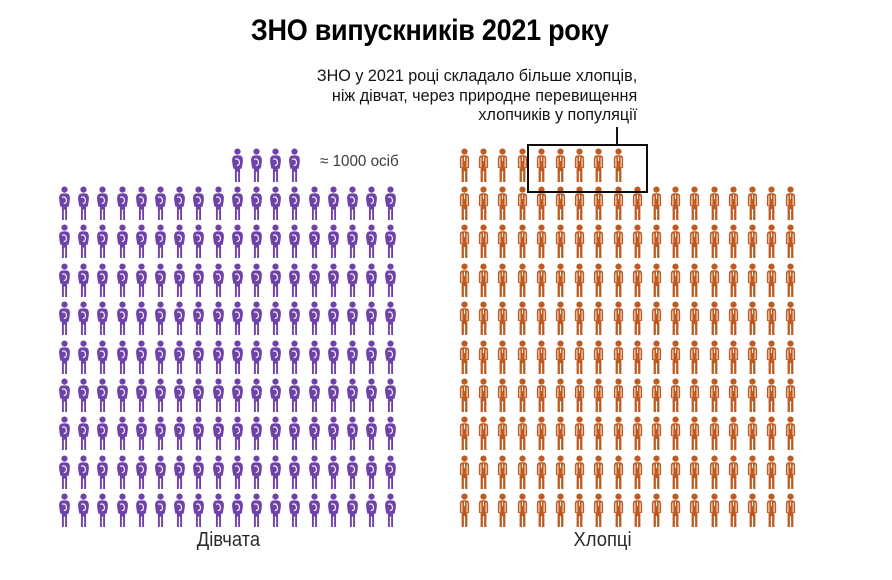 This screenshot has height=580, width=892. What do you see at coordinates (476, 75) in the screenshot?
I see `annotation-line-1: ЗНО у 2021 році складало більше хлопців,` at bounding box center [476, 75].